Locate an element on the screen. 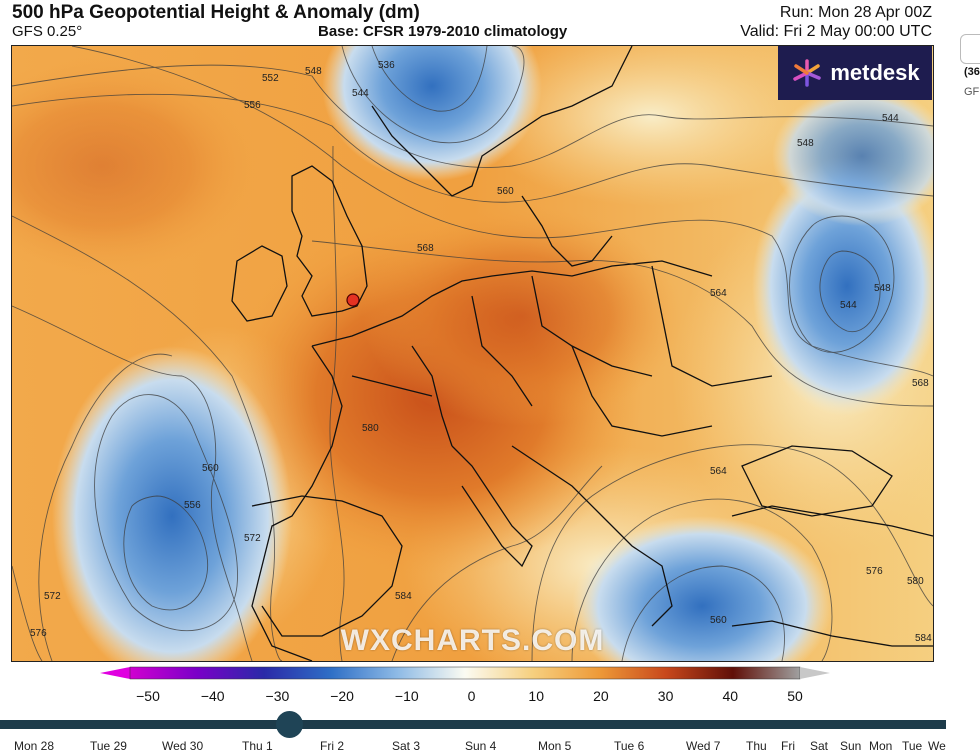 This screenshot has height=753, width=980. timeline-day-label: Sat 3 is located at coordinates (406, 746).